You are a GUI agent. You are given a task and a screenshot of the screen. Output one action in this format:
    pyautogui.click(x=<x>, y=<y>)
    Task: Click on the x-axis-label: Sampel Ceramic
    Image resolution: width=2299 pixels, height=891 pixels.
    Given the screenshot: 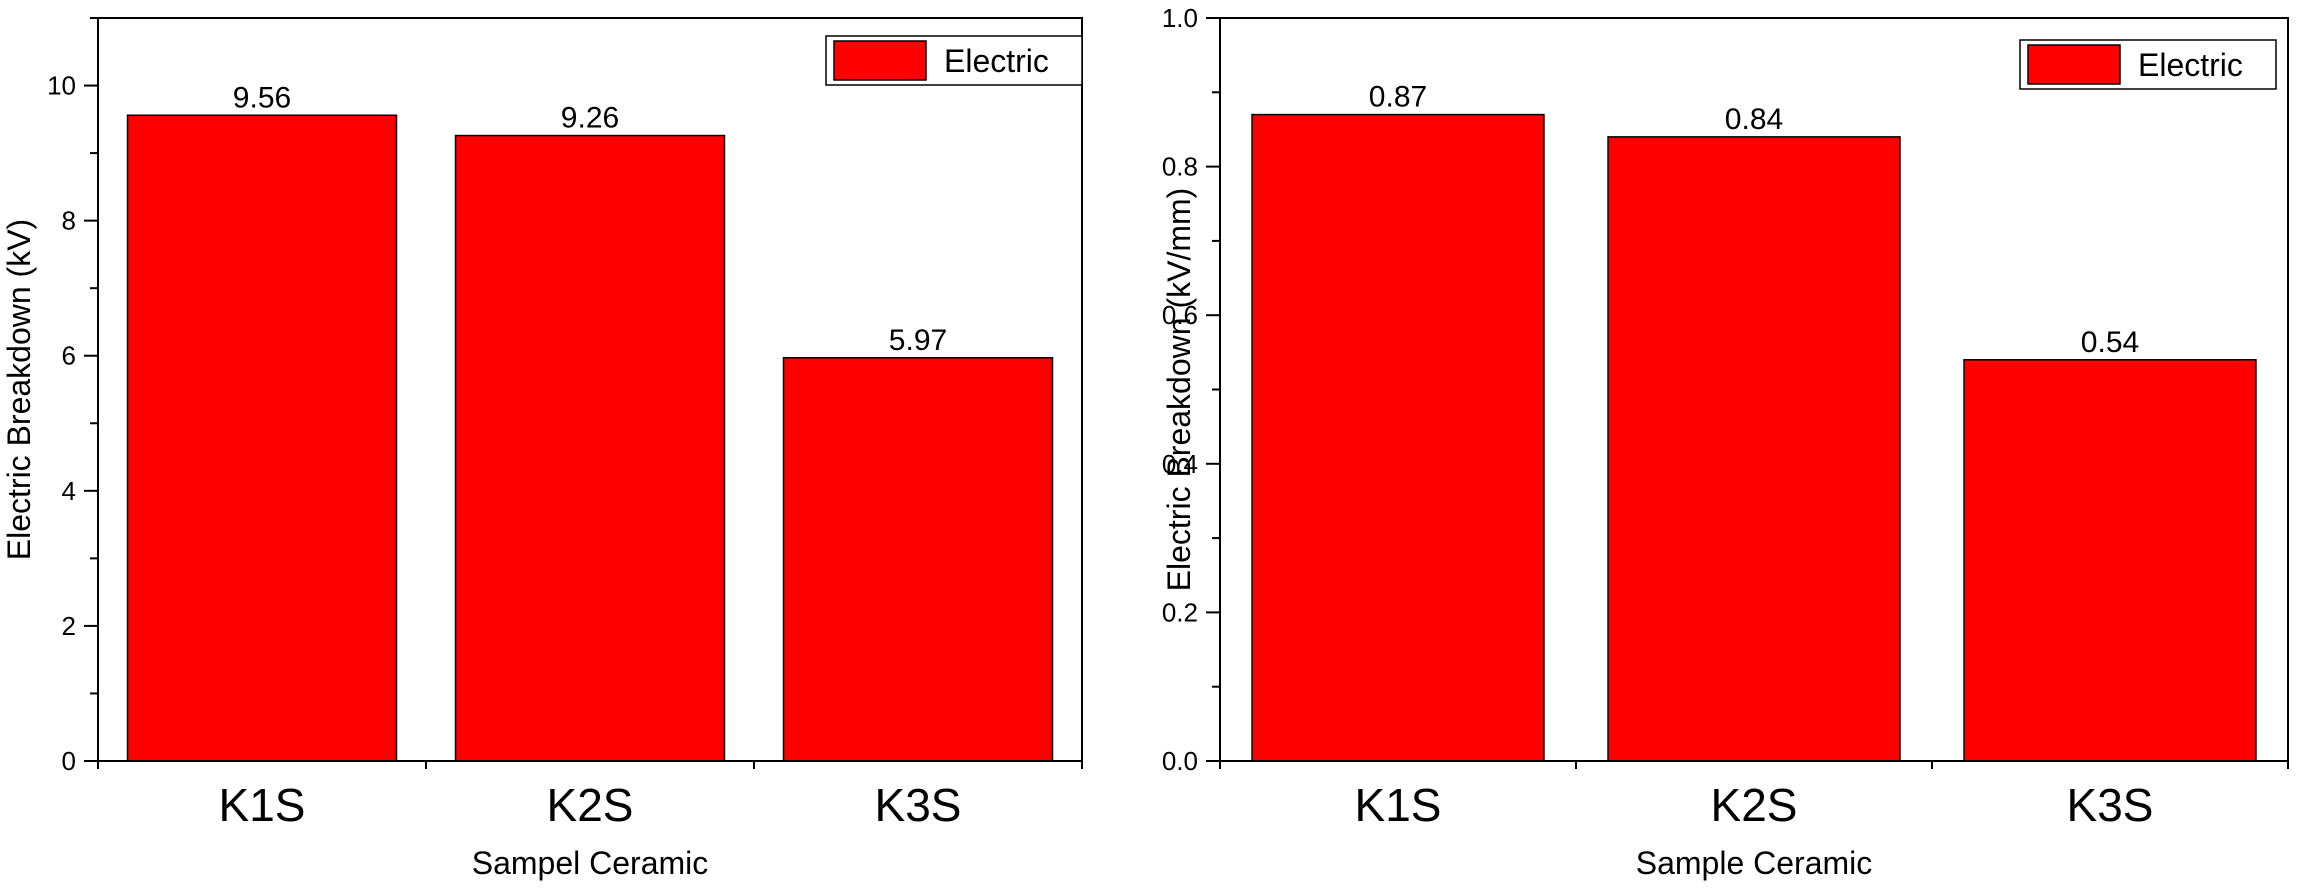 What is the action you would take?
    pyautogui.click(x=590, y=863)
    